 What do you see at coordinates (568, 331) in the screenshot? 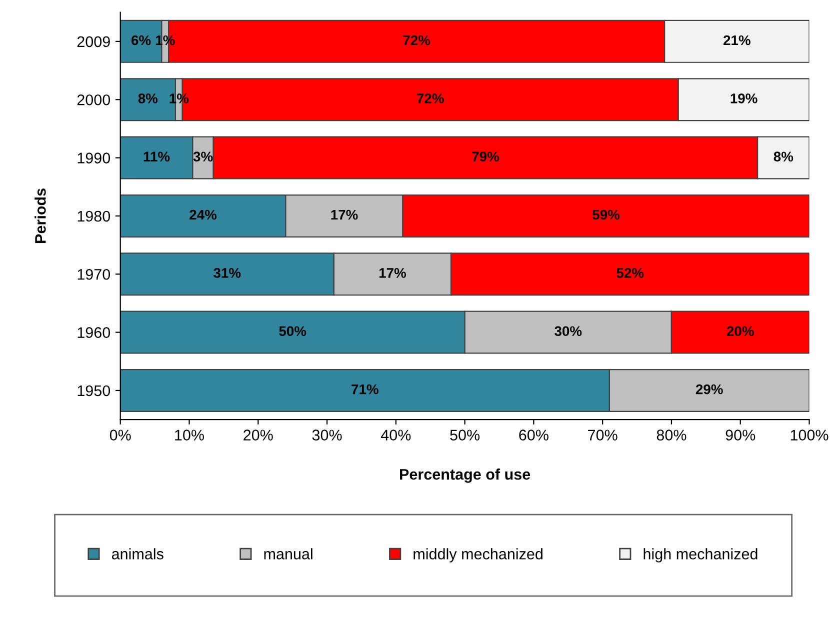
I see `data-label: 30%` at bounding box center [568, 331].